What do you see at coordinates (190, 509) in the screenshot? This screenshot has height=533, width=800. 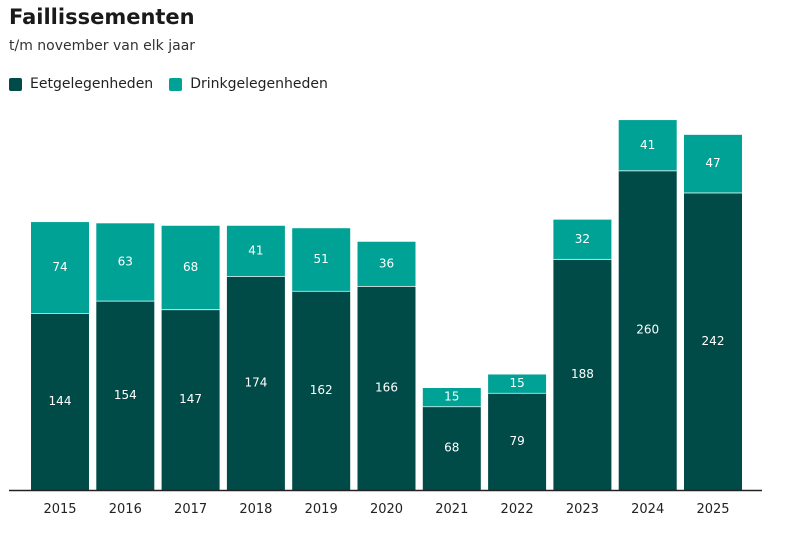 I see `x-tick-label: 2017` at bounding box center [190, 509].